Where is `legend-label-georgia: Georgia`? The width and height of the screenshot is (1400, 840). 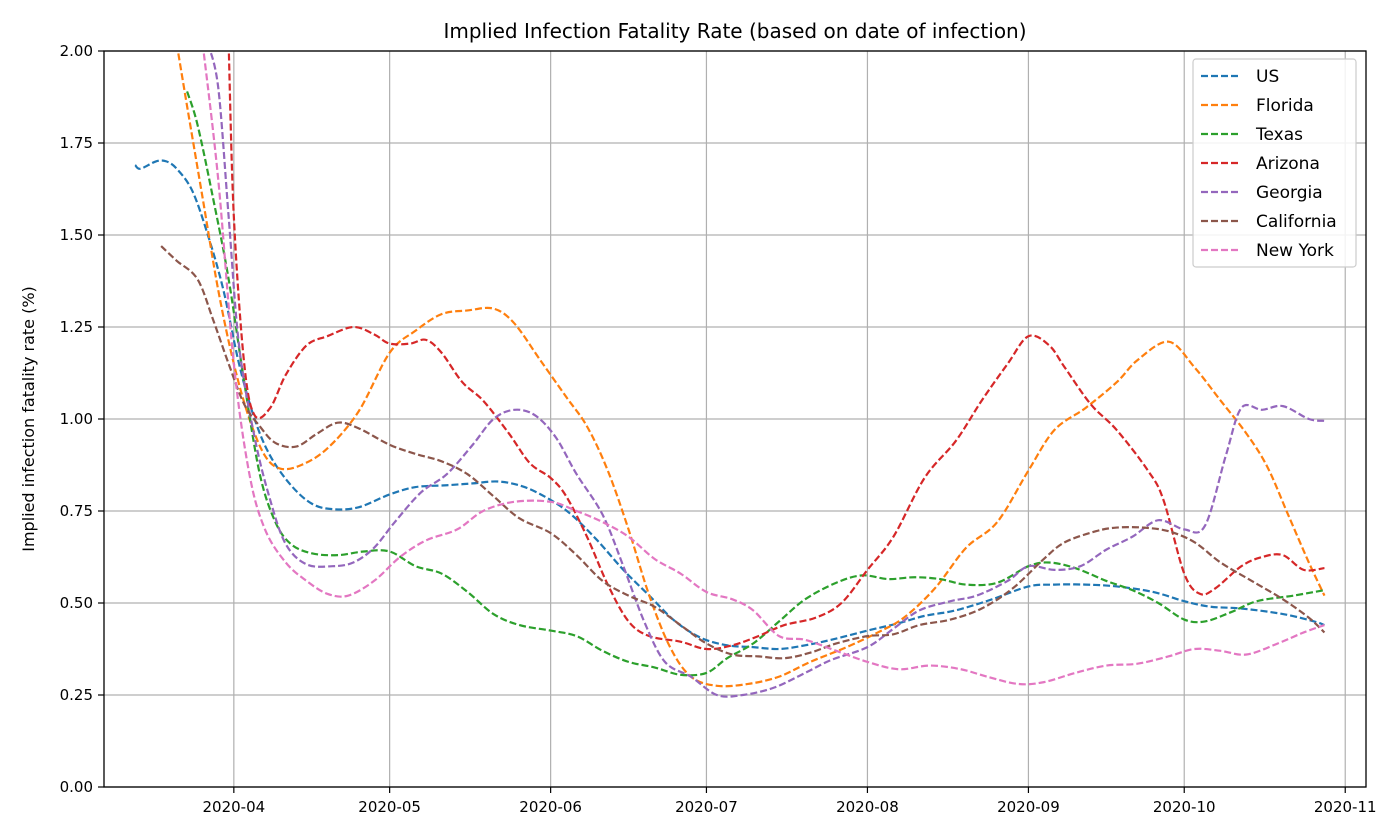 legend-label-georgia: Georgia is located at coordinates (1289, 193).